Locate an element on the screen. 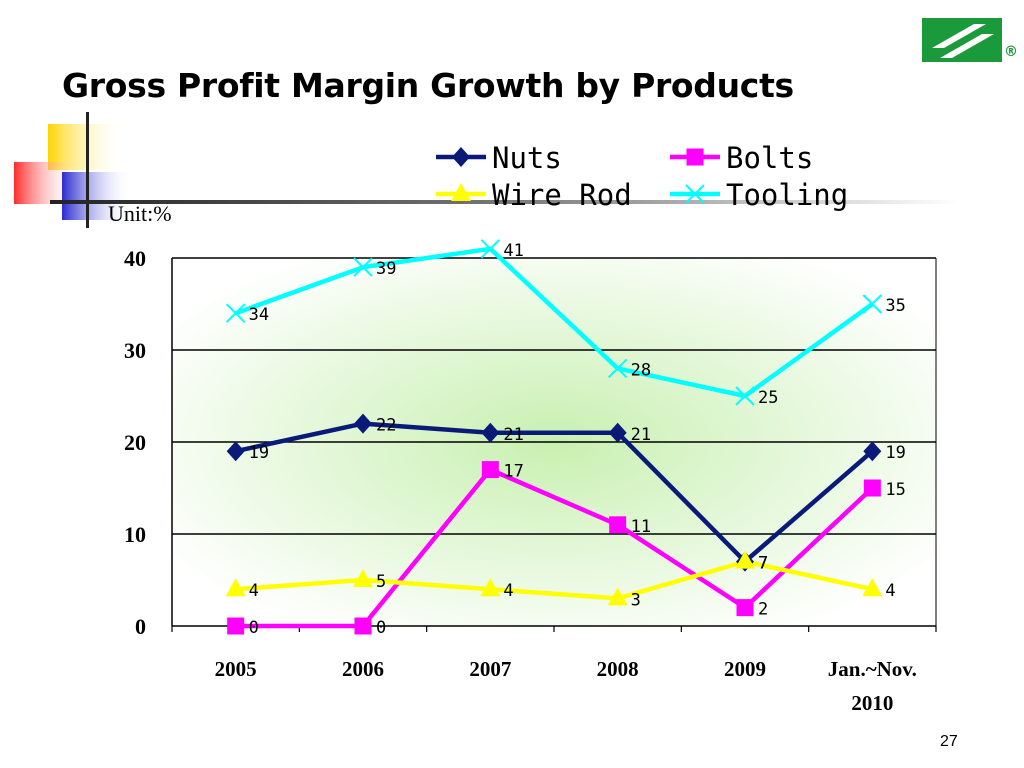 Image resolution: width=1024 pixels, height=768 pixels. series-line-bolts is located at coordinates (554, 548).